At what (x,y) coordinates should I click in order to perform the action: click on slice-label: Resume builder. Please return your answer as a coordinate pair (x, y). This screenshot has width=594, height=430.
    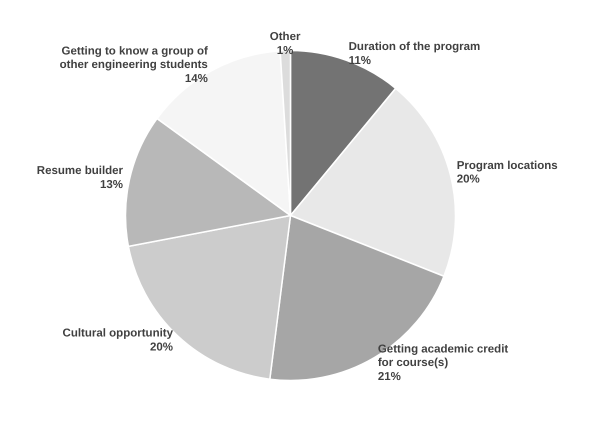
    Looking at the image, I should click on (80, 171).